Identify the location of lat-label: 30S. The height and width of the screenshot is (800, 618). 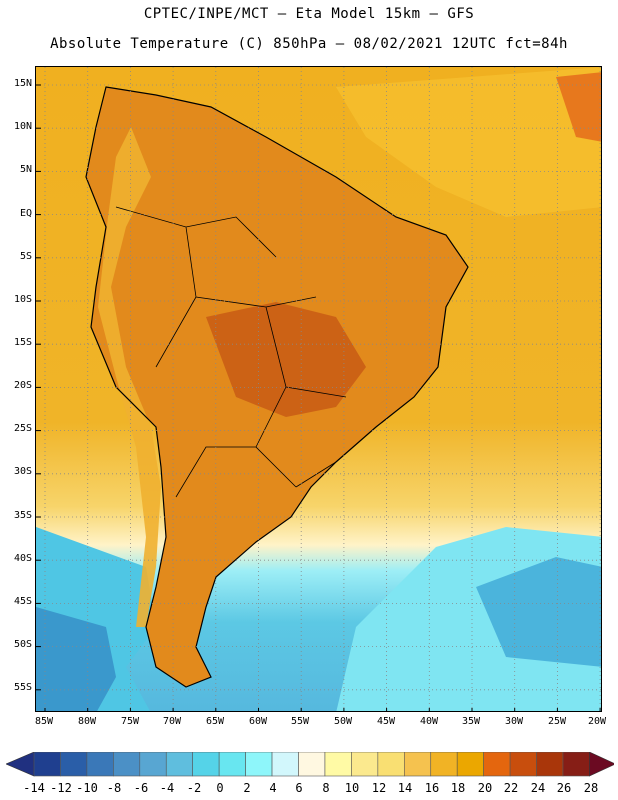
(22, 471).